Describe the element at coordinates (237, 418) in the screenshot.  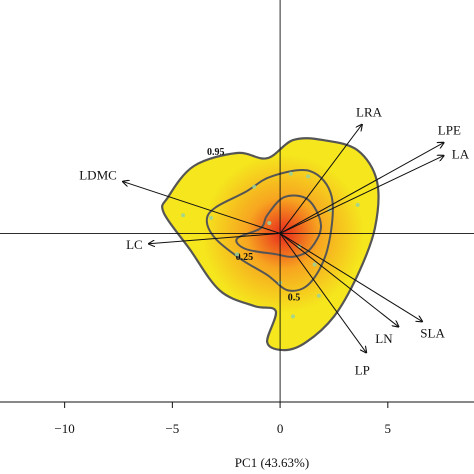
I see `x-axis: −10 −5 0 5` at that location.